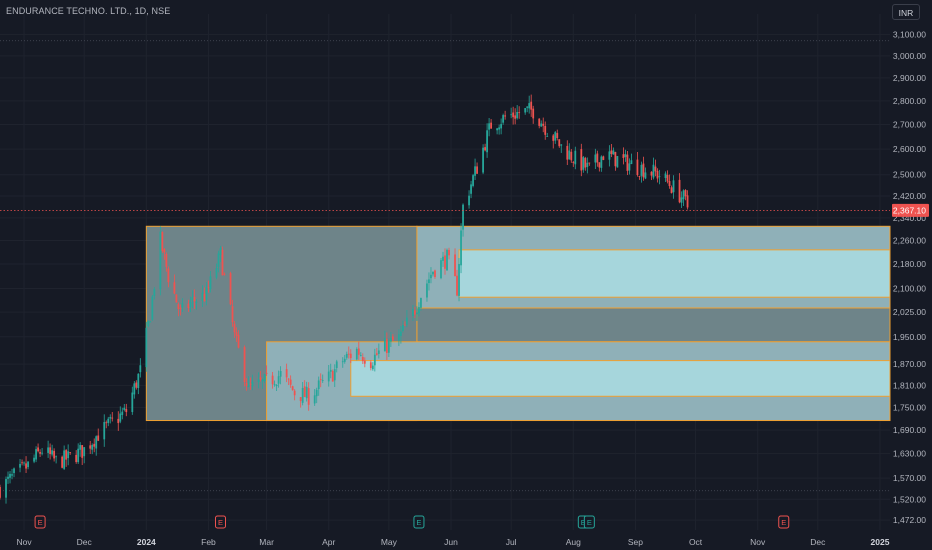 Image resolution: width=932 pixels, height=550 pixels. What do you see at coordinates (906, 12) in the screenshot?
I see `currency-button: INR` at bounding box center [906, 12].